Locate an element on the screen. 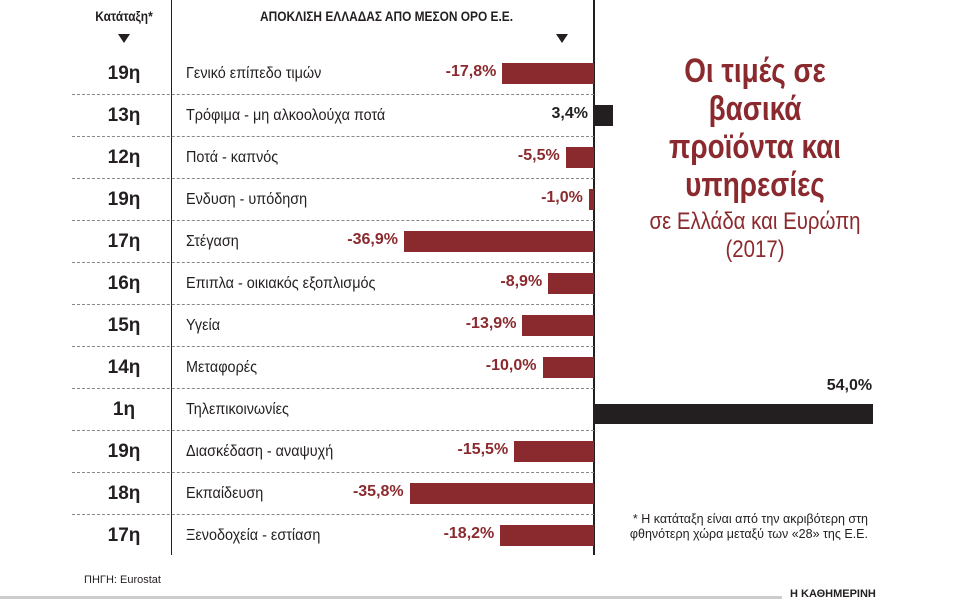  category-label: Επιπλα - οικιακός εξοπλισμός is located at coordinates (281, 283).